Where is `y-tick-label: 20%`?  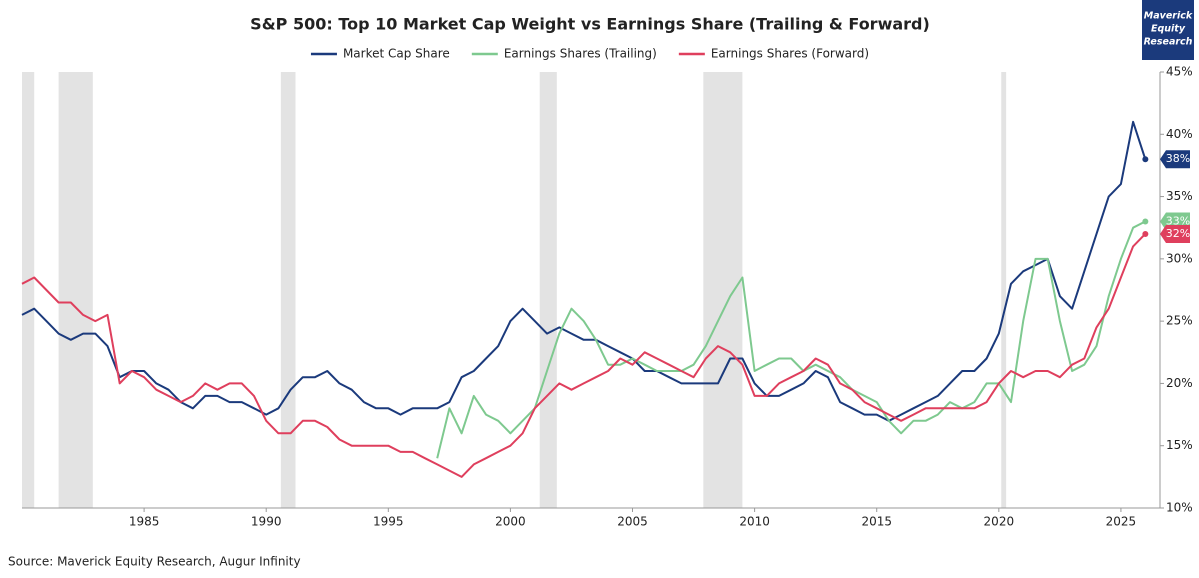
y-tick-label: 20% is located at coordinates (1179, 383).